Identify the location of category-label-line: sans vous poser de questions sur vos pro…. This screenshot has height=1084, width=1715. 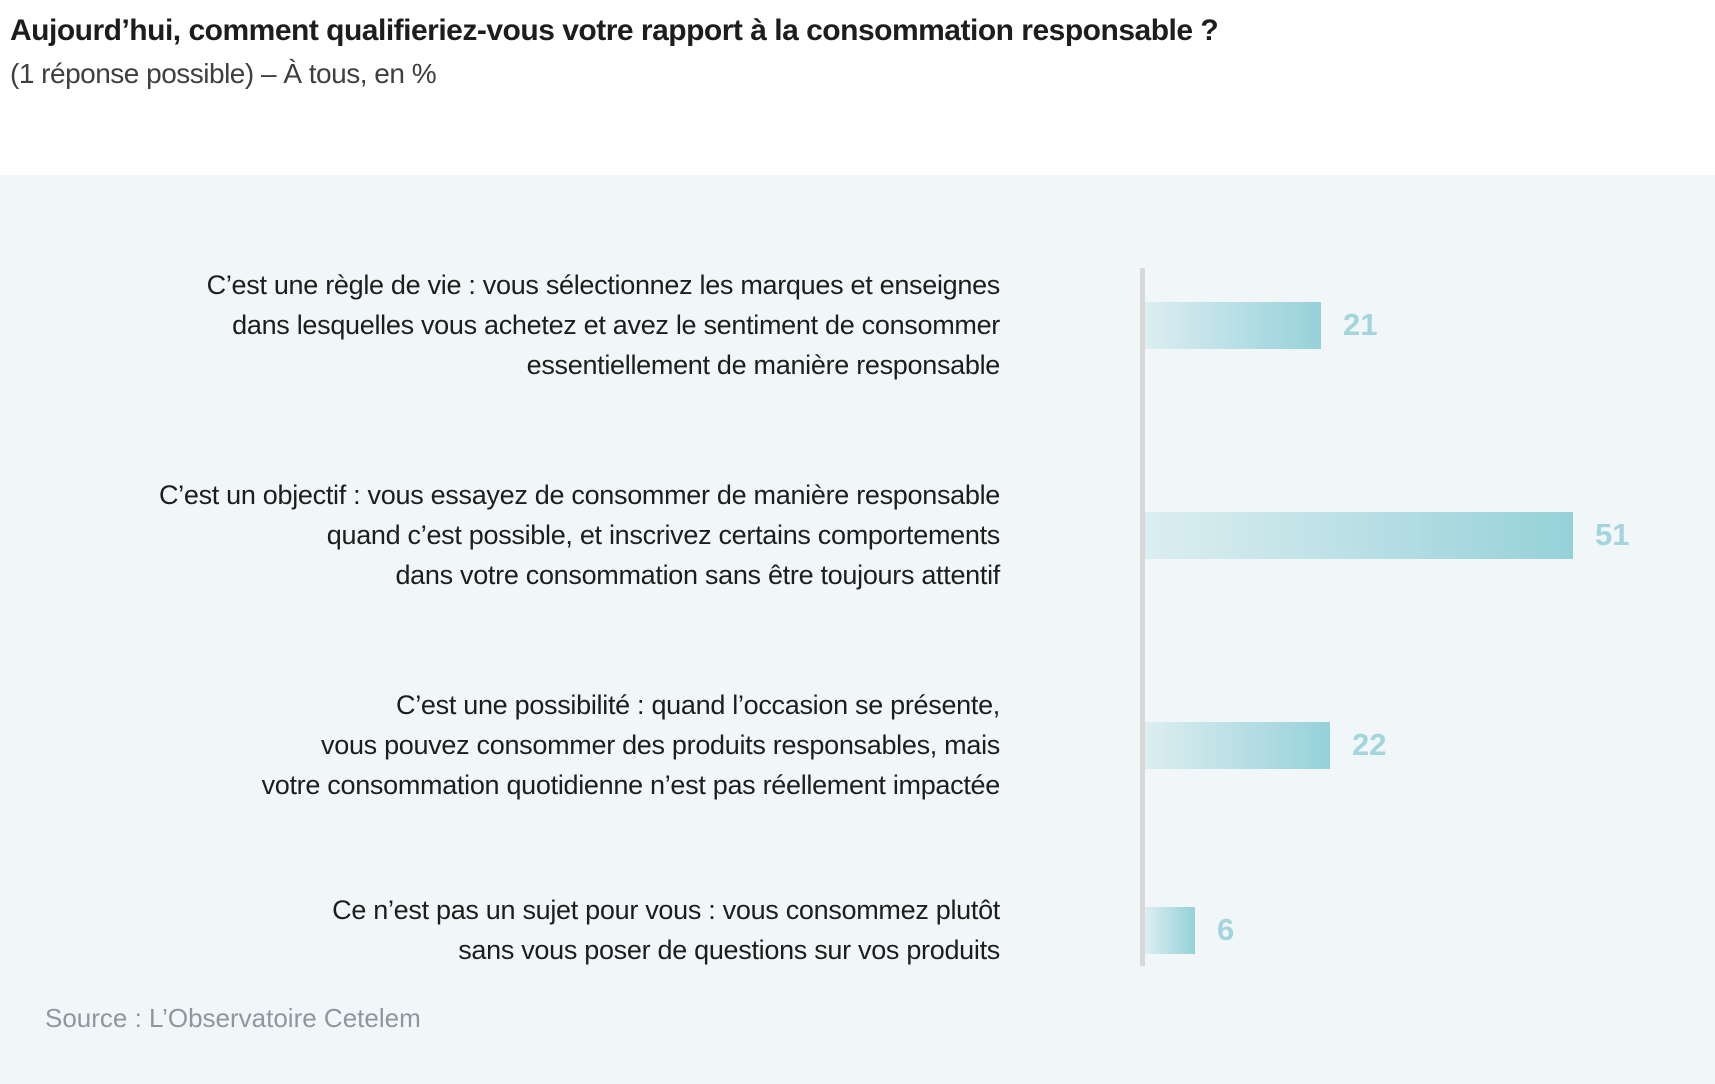
(729, 950).